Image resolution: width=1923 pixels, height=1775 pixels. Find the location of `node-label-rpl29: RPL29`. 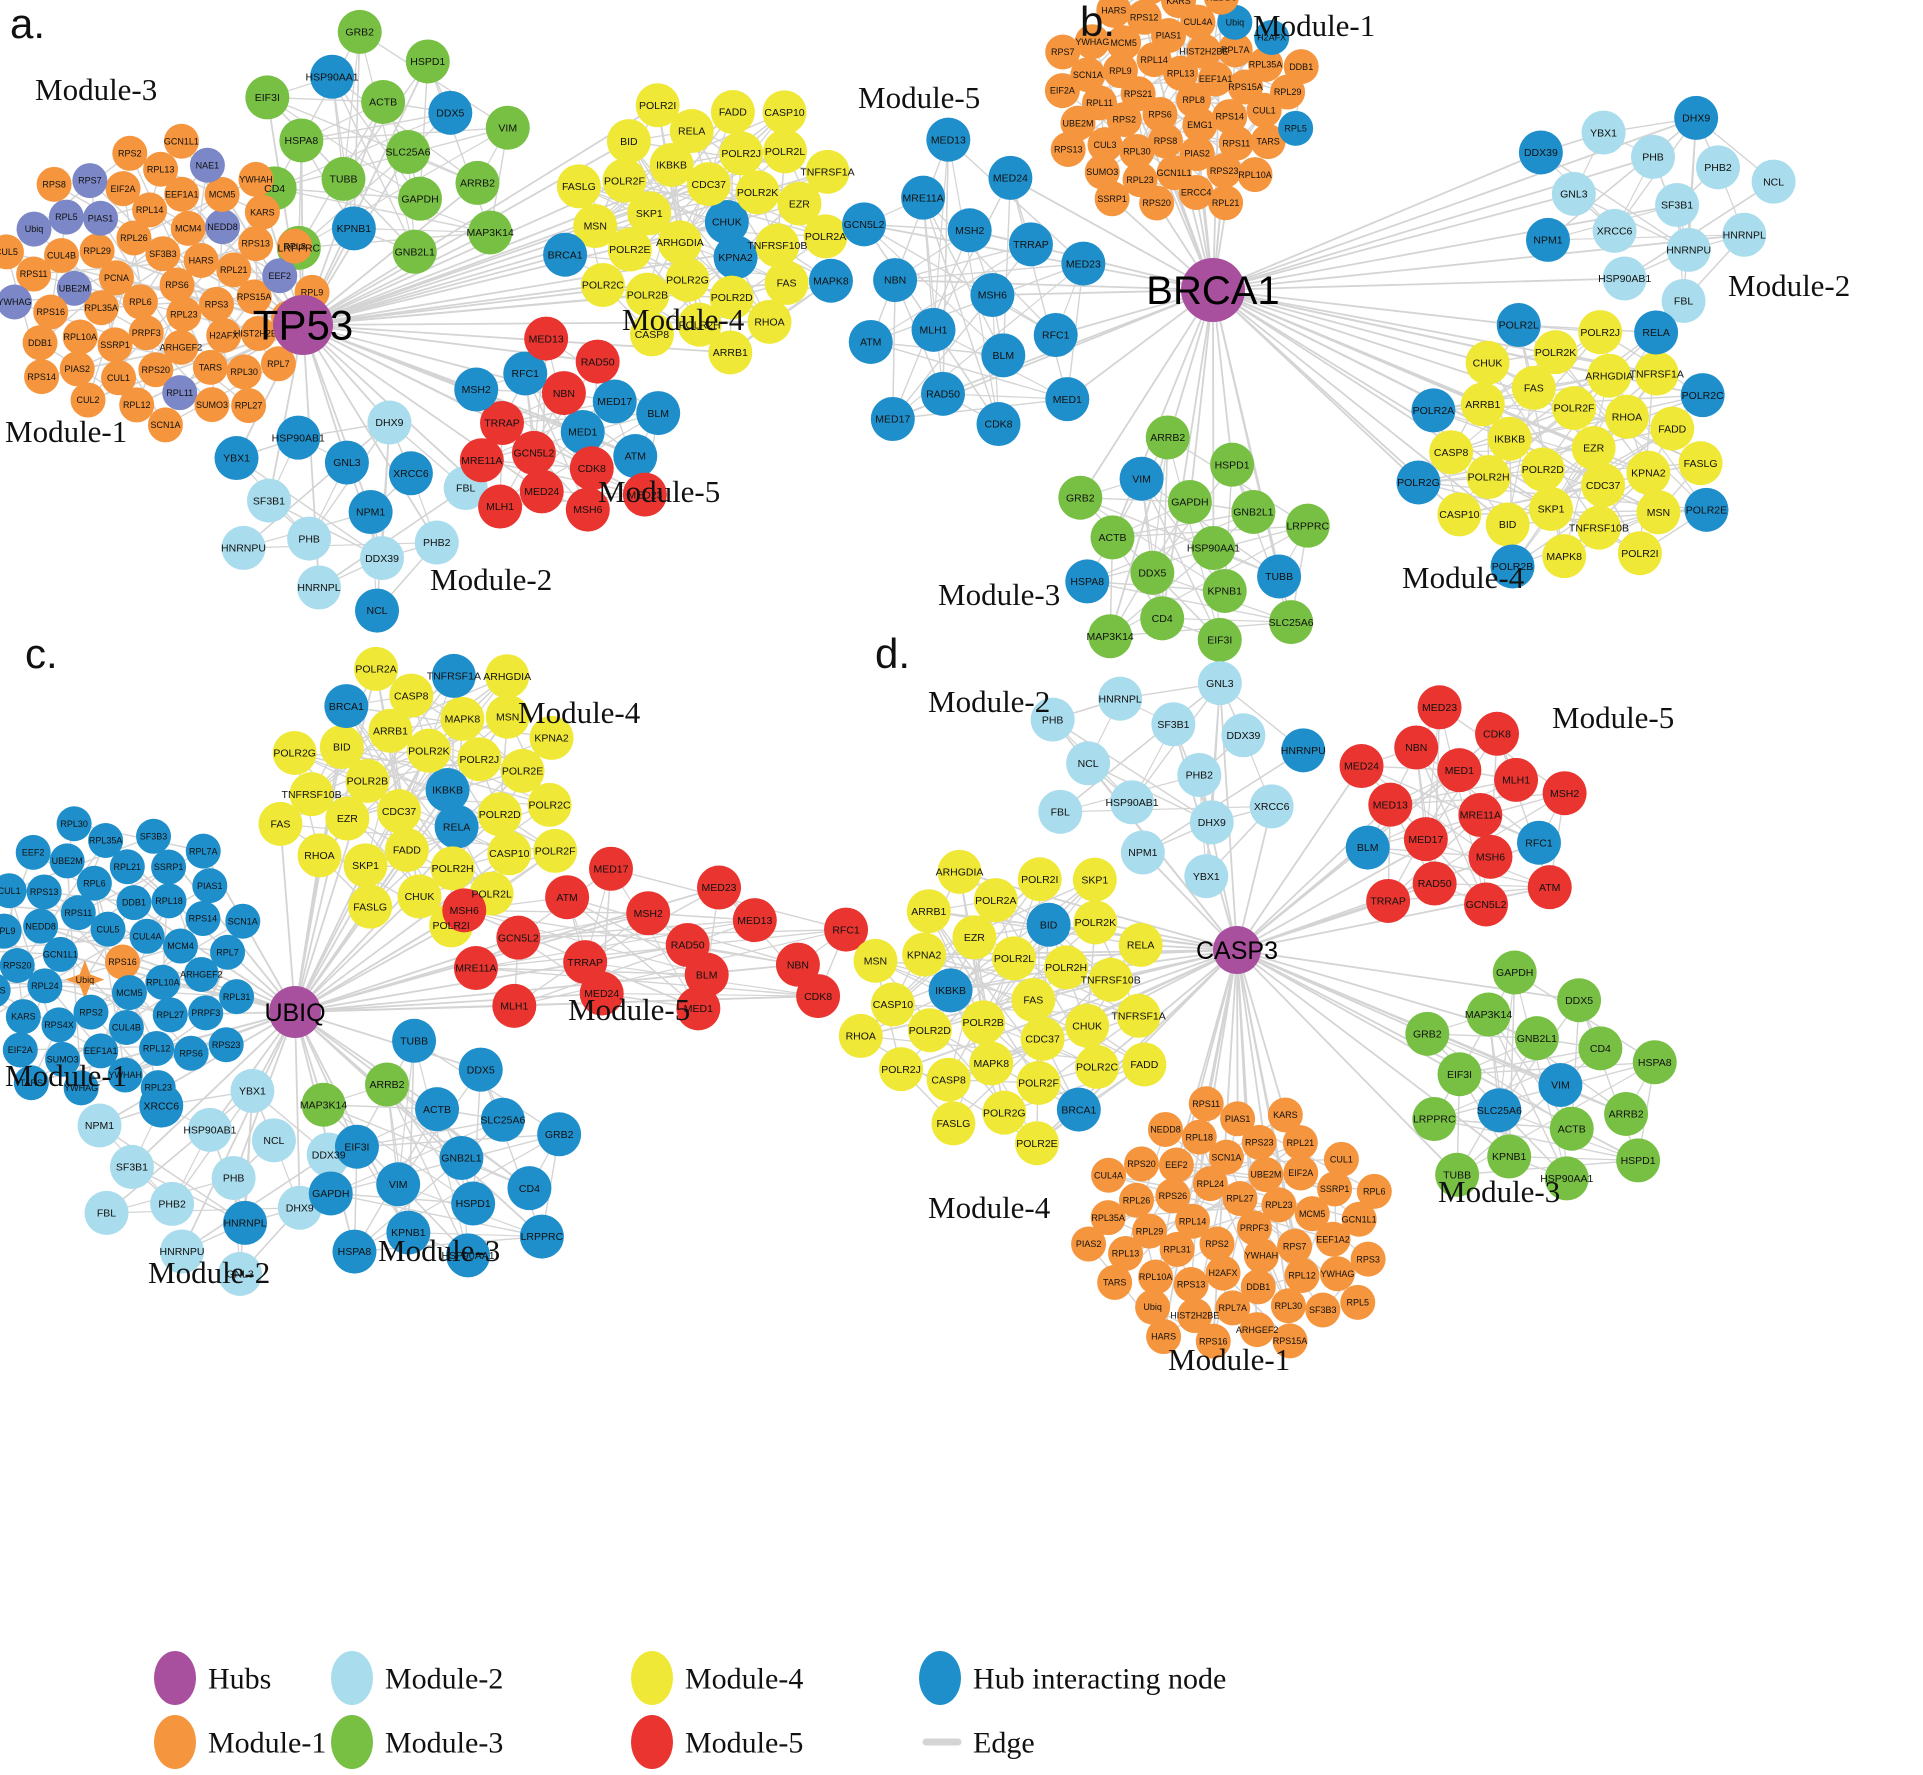

node-label-rpl29: RPL29 is located at coordinates (1150, 1231).